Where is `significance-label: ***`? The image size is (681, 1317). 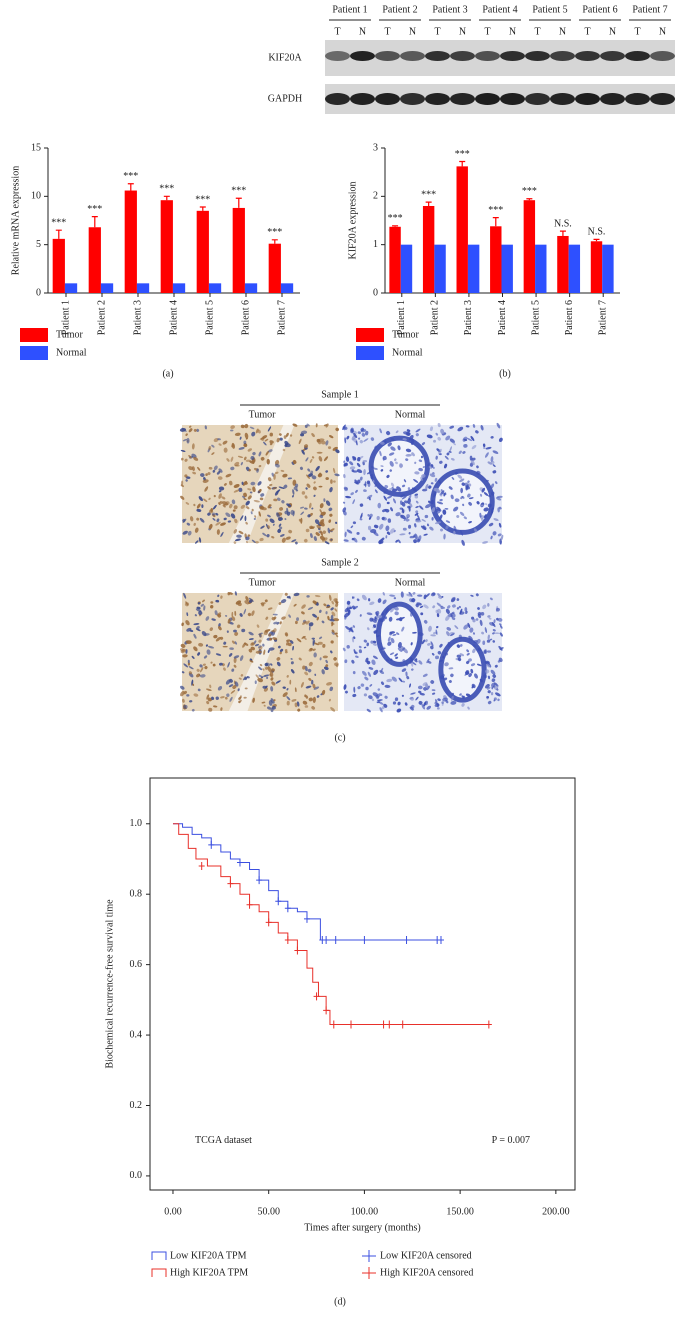 significance-label: *** is located at coordinates (238, 191).